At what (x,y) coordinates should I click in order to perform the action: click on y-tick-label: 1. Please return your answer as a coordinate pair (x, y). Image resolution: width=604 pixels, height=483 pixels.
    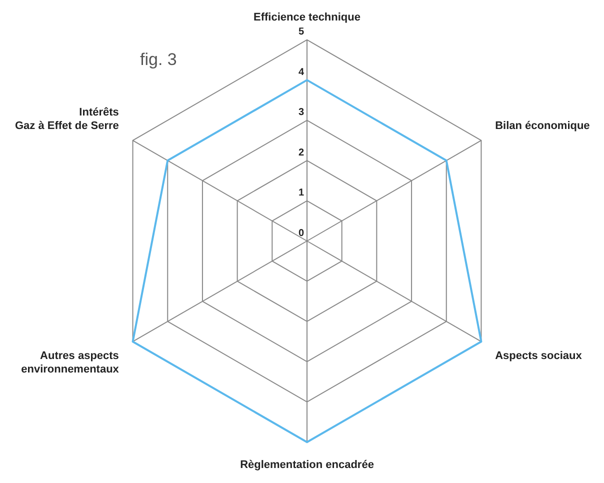
    Looking at the image, I should click on (301, 193).